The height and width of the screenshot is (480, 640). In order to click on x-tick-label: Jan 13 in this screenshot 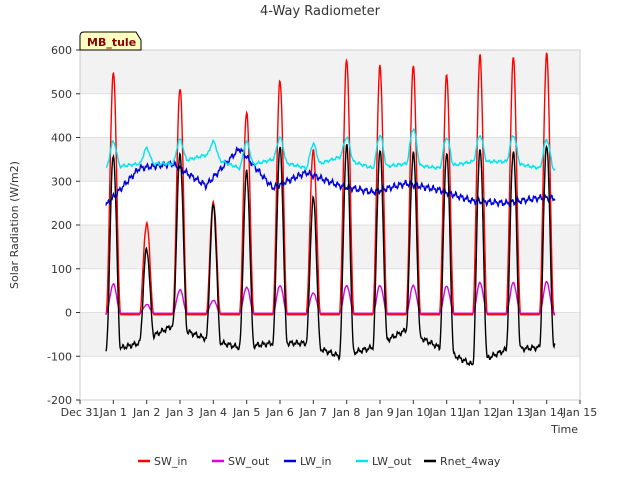, I will do `click(512, 412)`.